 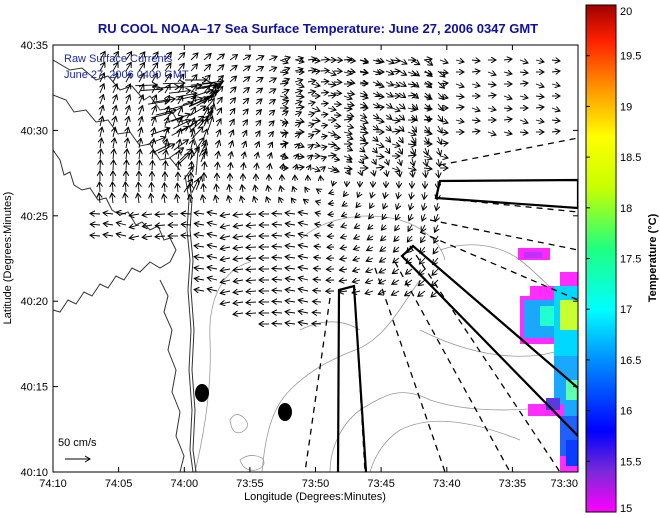 What do you see at coordinates (548, 360) in the screenshot?
I see `sst-pixels` at bounding box center [548, 360].